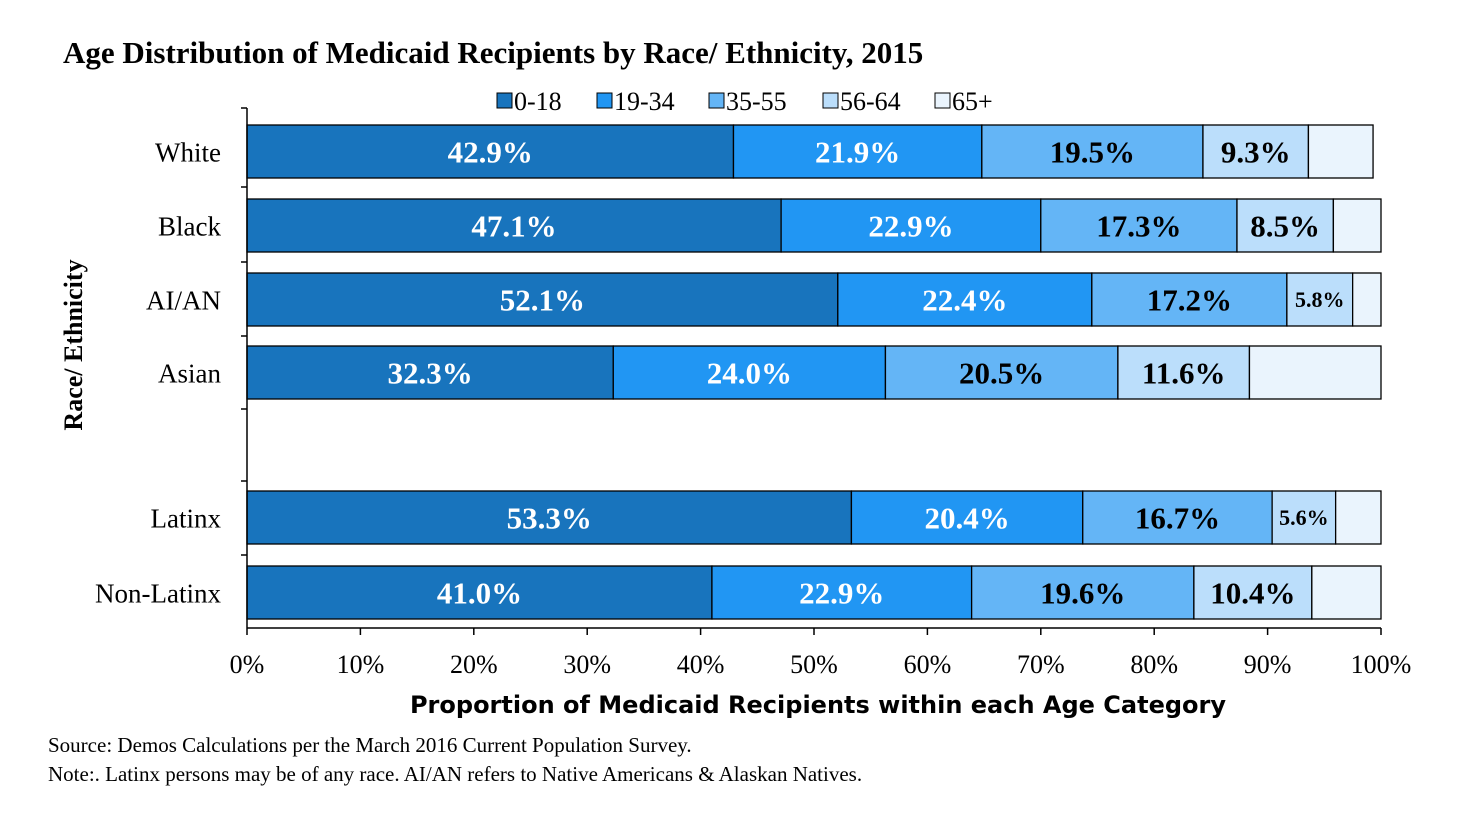 Image resolution: width=1464 pixels, height=822 pixels. I want to click on x-tick-label: 100%, so click(1381, 664).